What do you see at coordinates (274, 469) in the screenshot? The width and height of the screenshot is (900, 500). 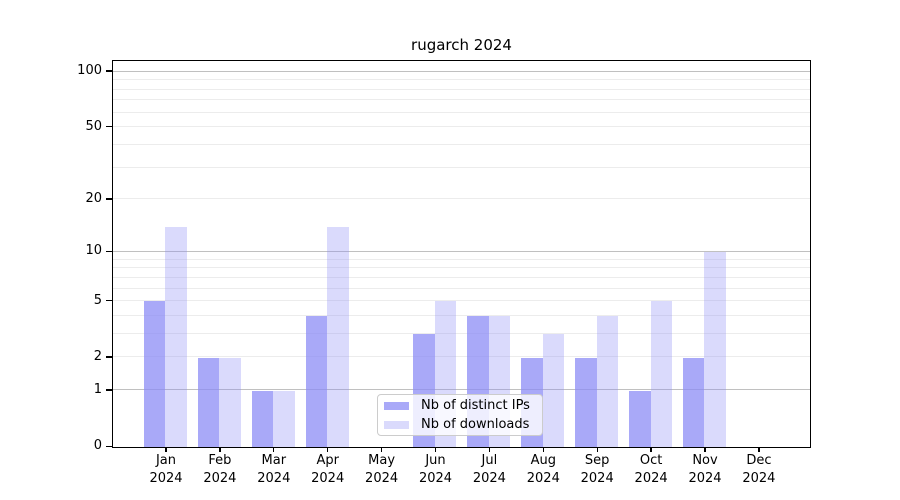 I see `x-tick-label: Mar 2024` at bounding box center [274, 469].